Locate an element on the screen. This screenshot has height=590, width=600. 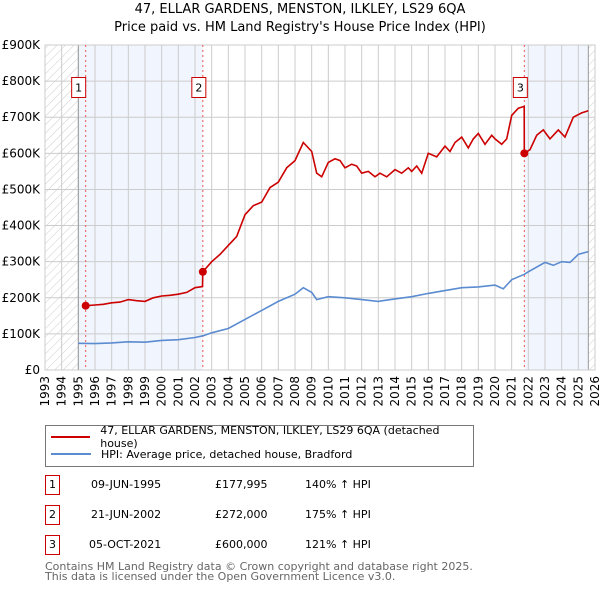
x-tick-label: 2024 is located at coordinates (562, 391).